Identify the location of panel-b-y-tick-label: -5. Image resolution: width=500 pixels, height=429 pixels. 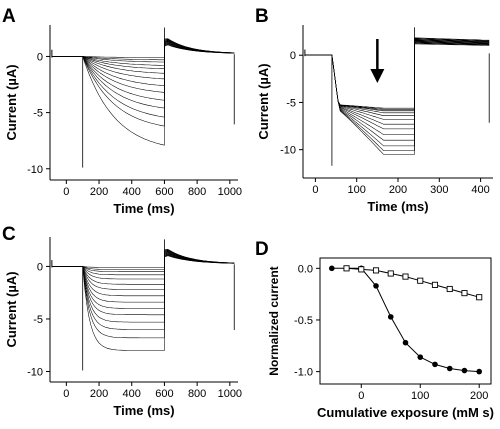
(291, 103).